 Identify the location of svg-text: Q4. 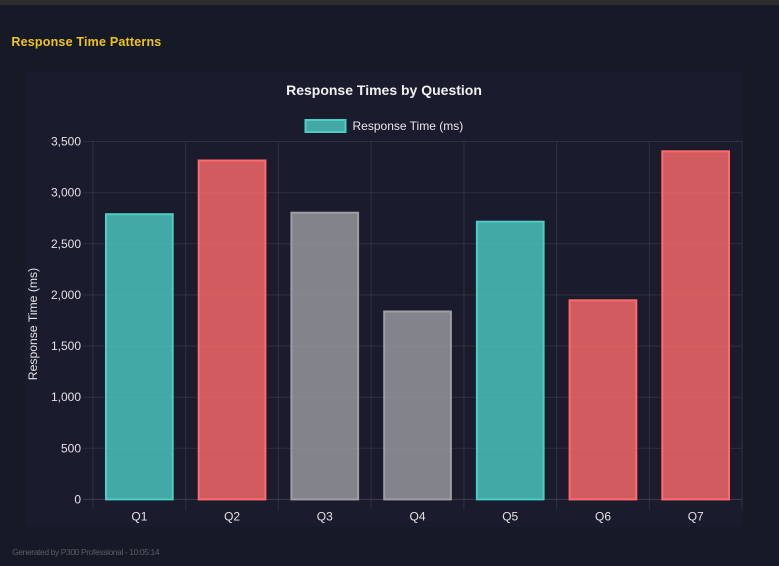
(417, 516).